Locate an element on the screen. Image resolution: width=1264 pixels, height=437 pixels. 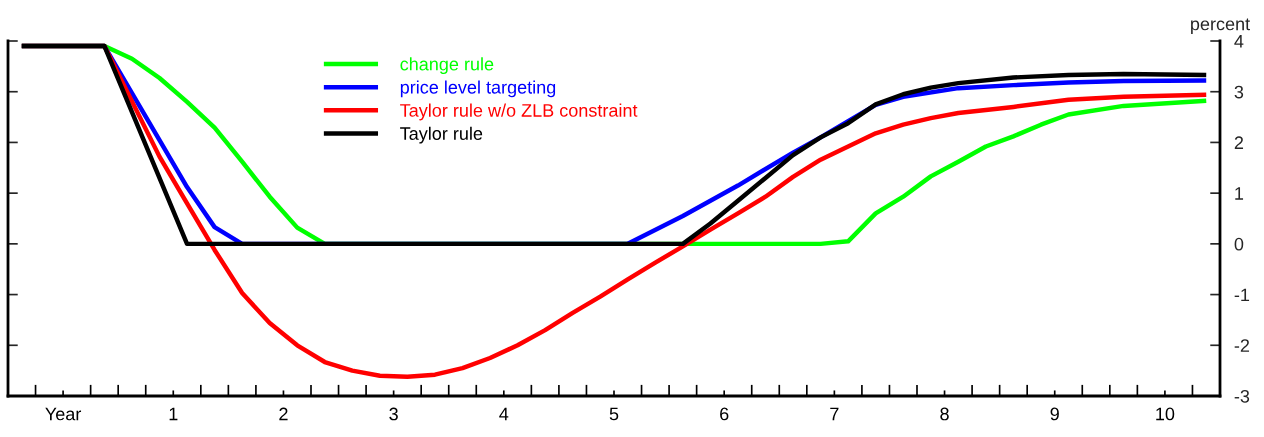
y-tick-label: 3 is located at coordinates (1239, 92).